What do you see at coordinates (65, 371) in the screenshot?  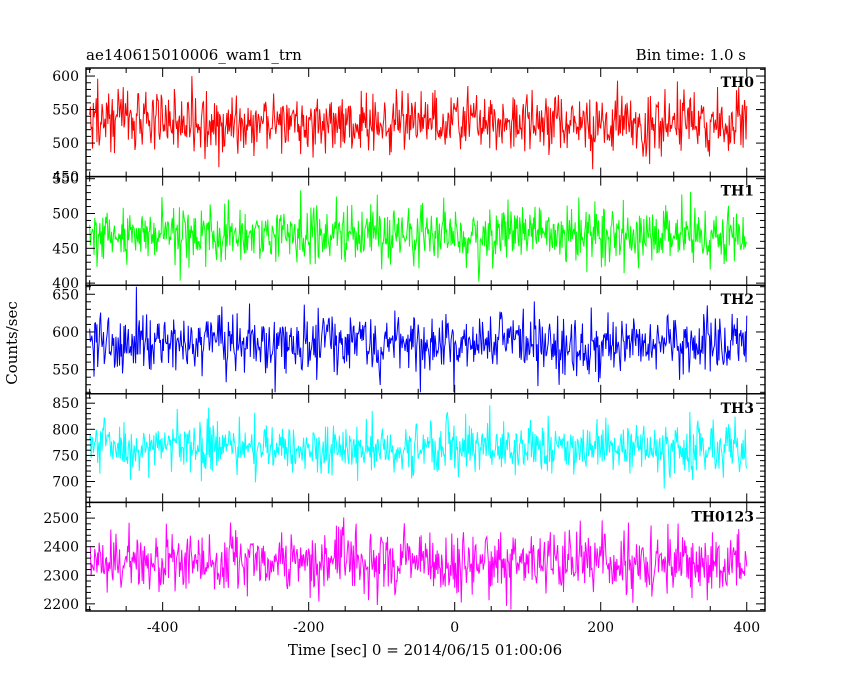 I see `y-tick-label-TH2: 550` at bounding box center [65, 371].